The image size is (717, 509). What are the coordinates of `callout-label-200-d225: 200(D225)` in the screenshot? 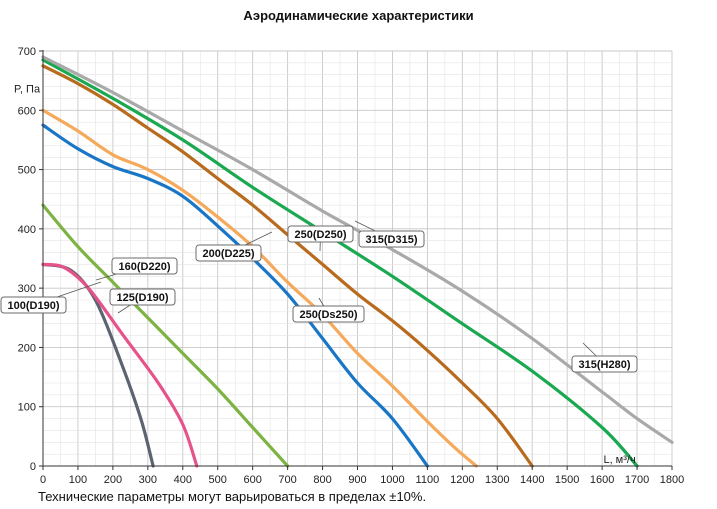 It's located at (229, 254).